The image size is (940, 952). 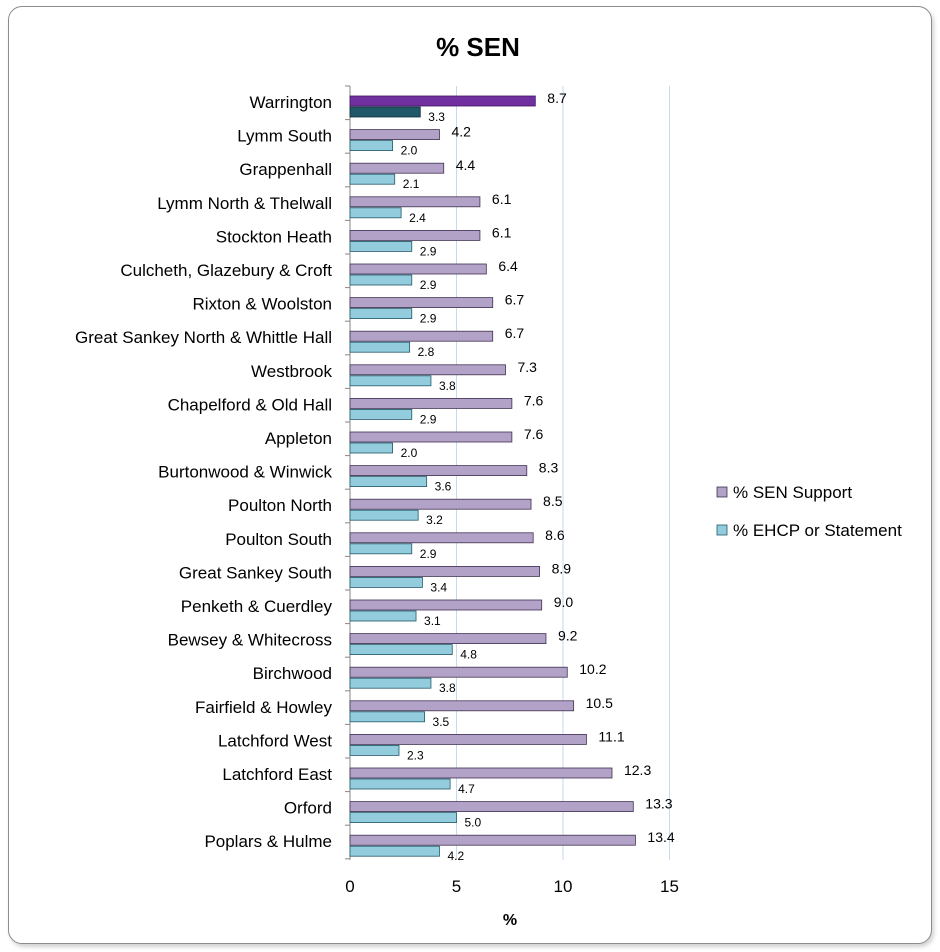 What do you see at coordinates (308, 808) in the screenshot?
I see `category-label: Orford` at bounding box center [308, 808].